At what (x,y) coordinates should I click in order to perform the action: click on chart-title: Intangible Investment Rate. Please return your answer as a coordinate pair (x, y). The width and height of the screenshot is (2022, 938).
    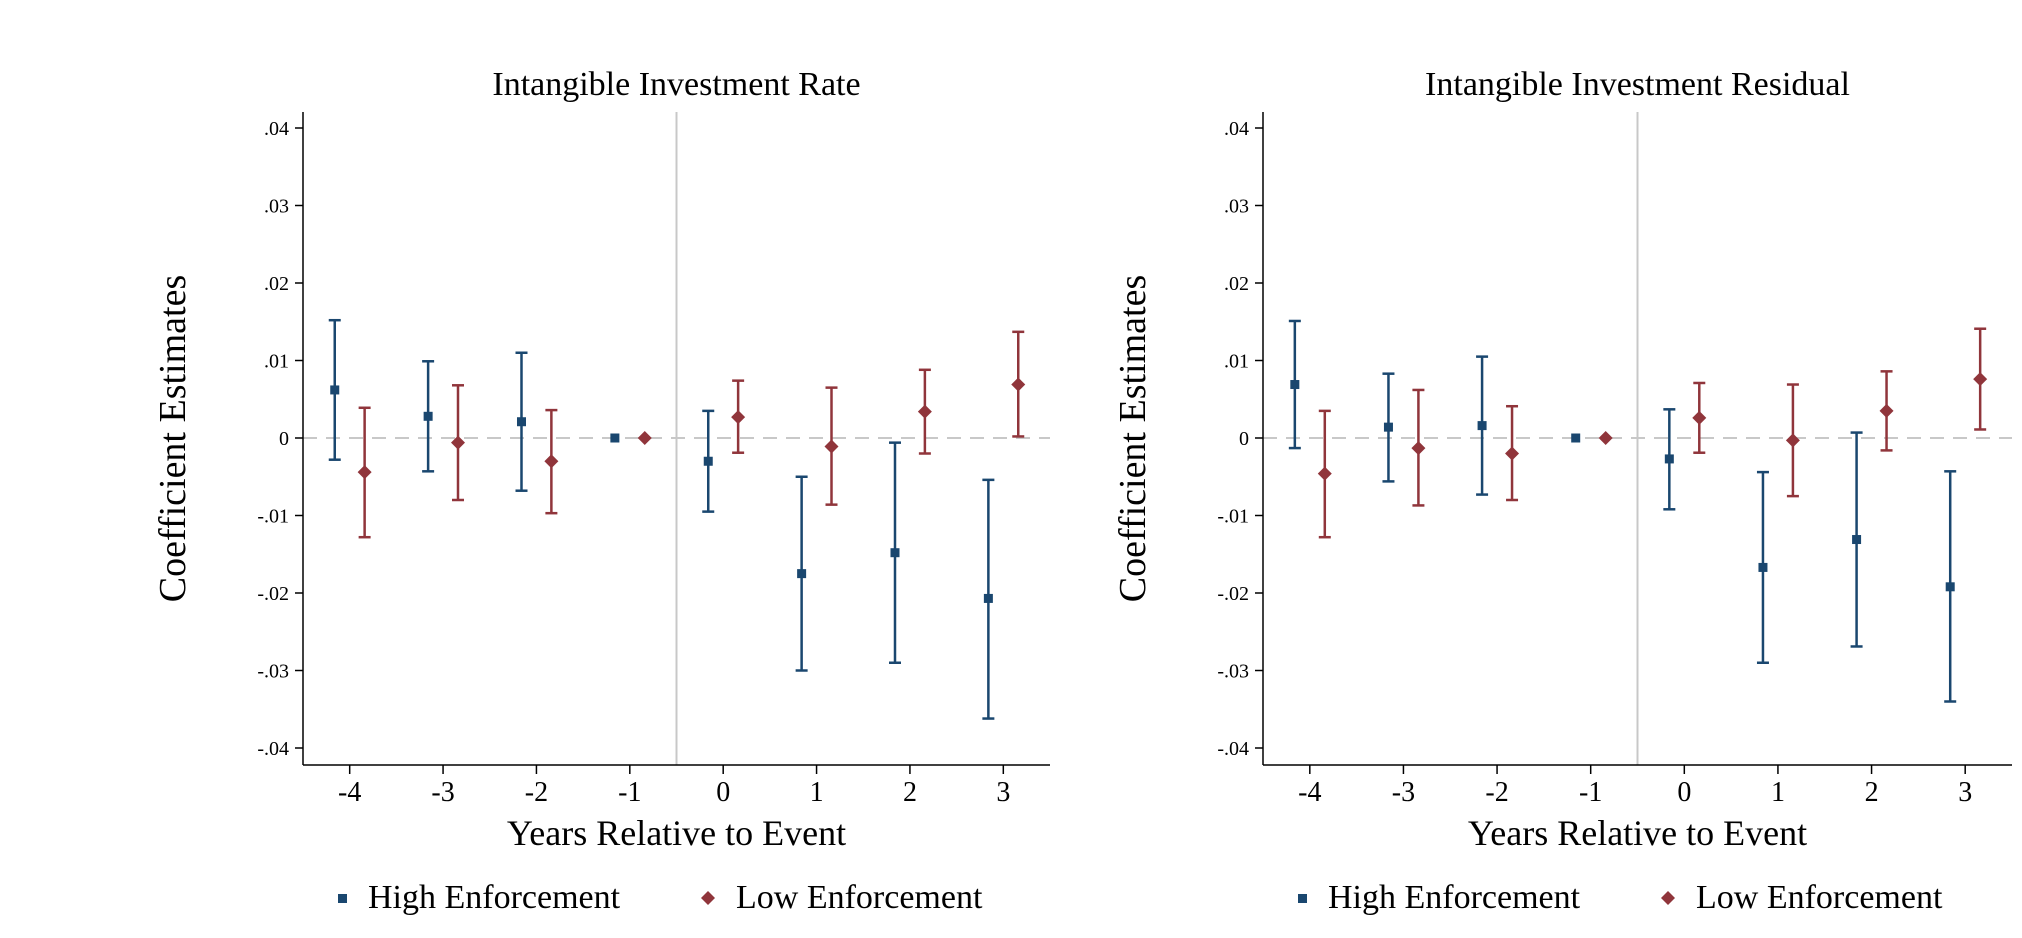
    Looking at the image, I should click on (676, 84).